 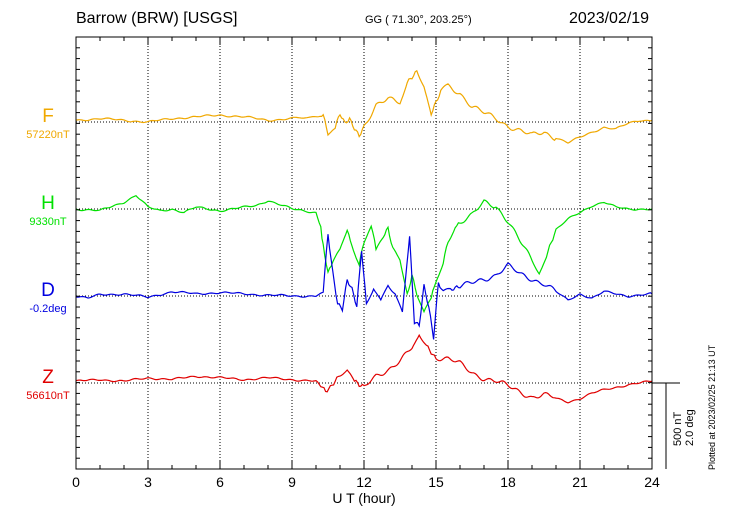 I want to click on x-tick-label-6: 6, so click(x=220, y=482).